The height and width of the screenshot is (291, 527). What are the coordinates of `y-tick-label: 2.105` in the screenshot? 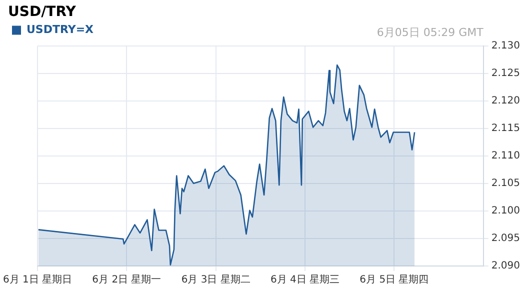 It's located at (505, 184).